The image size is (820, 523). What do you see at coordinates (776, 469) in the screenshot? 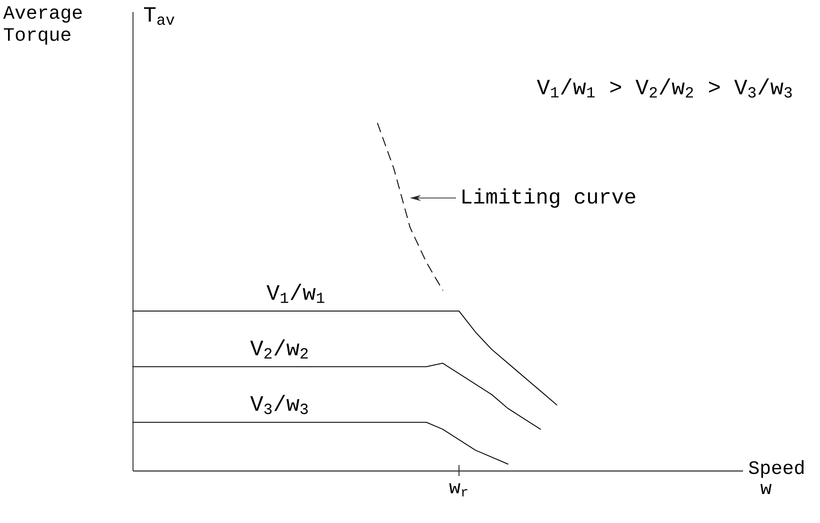
I see `text: Speed` at bounding box center [776, 469].